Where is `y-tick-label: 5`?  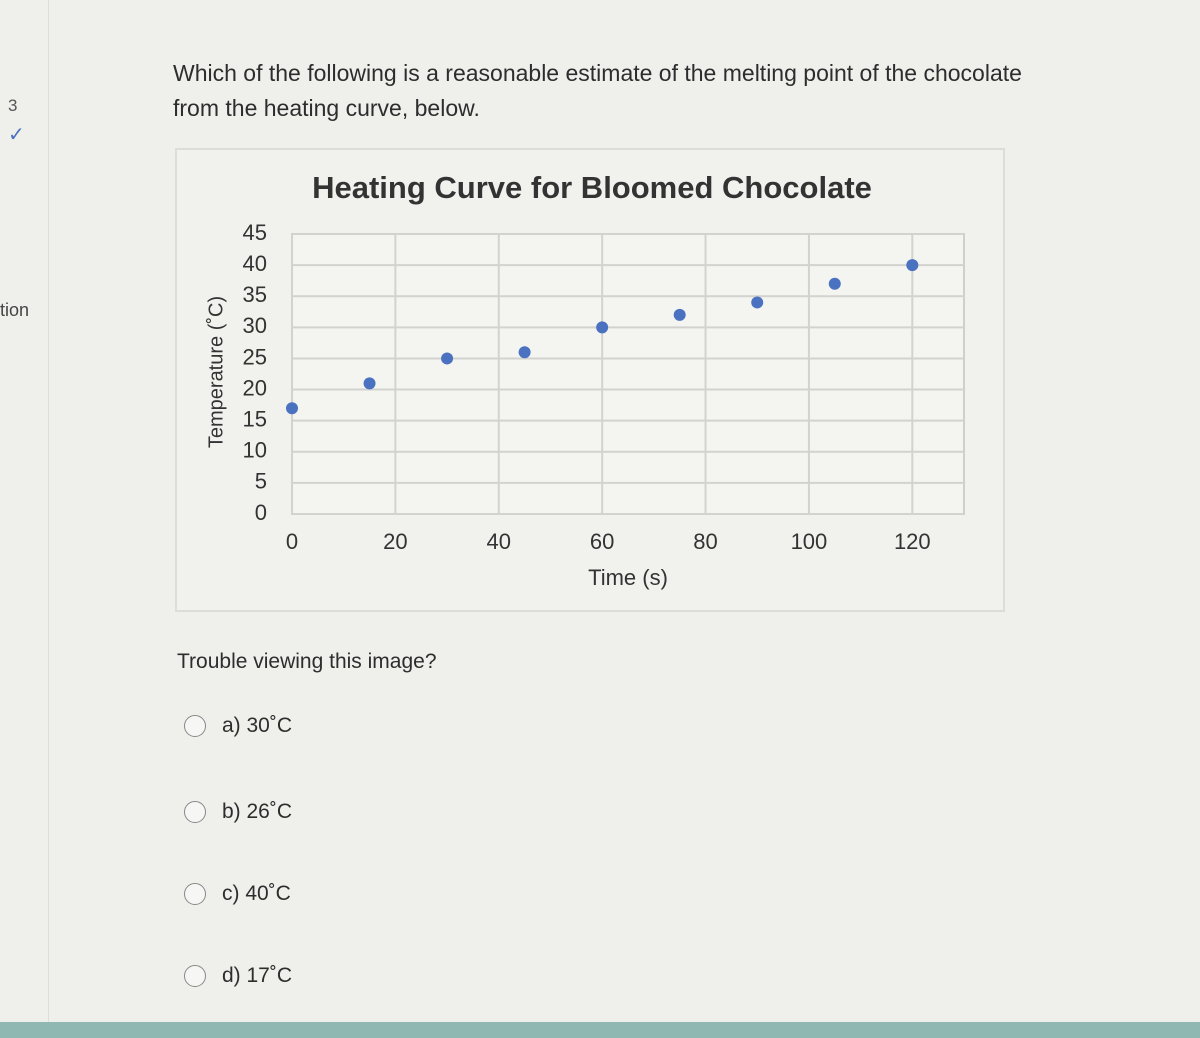
y-tick-label: 5 is located at coordinates (261, 481).